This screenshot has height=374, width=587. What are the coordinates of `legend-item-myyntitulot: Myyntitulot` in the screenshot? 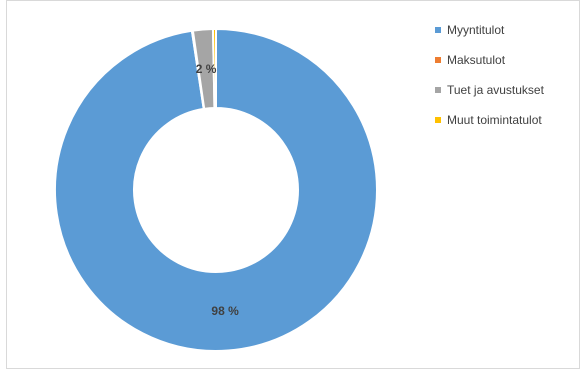 It's located at (489, 29).